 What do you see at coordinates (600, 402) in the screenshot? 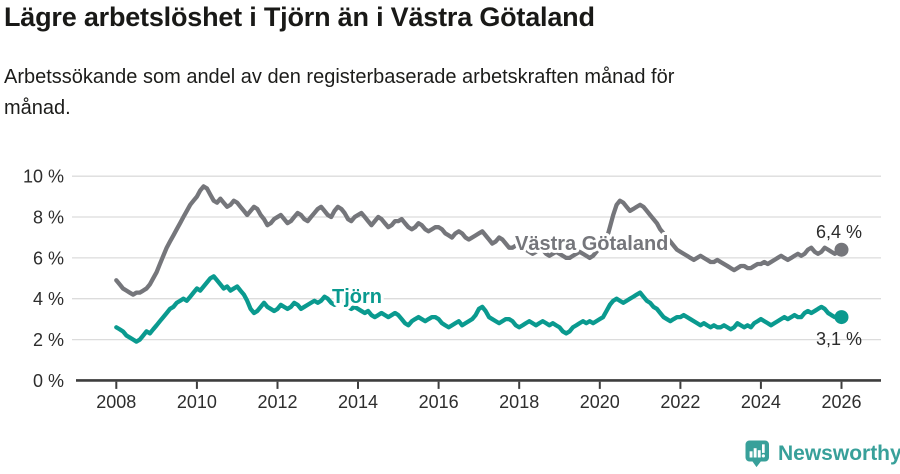
I see `x-tick-label: 2020` at bounding box center [600, 402].